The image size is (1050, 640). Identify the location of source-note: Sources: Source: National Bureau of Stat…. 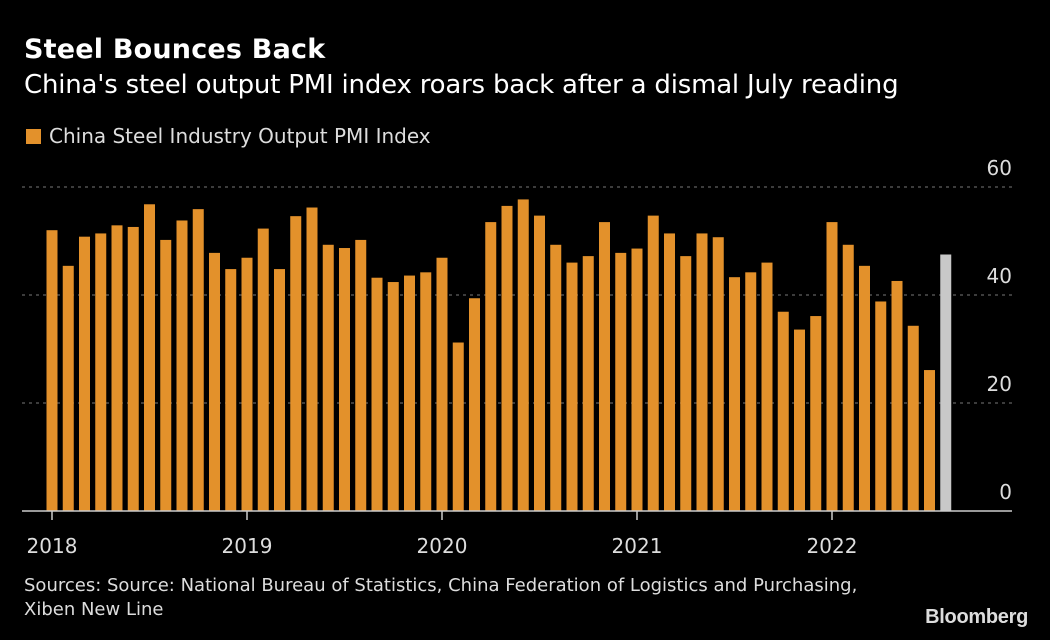
(441, 597).